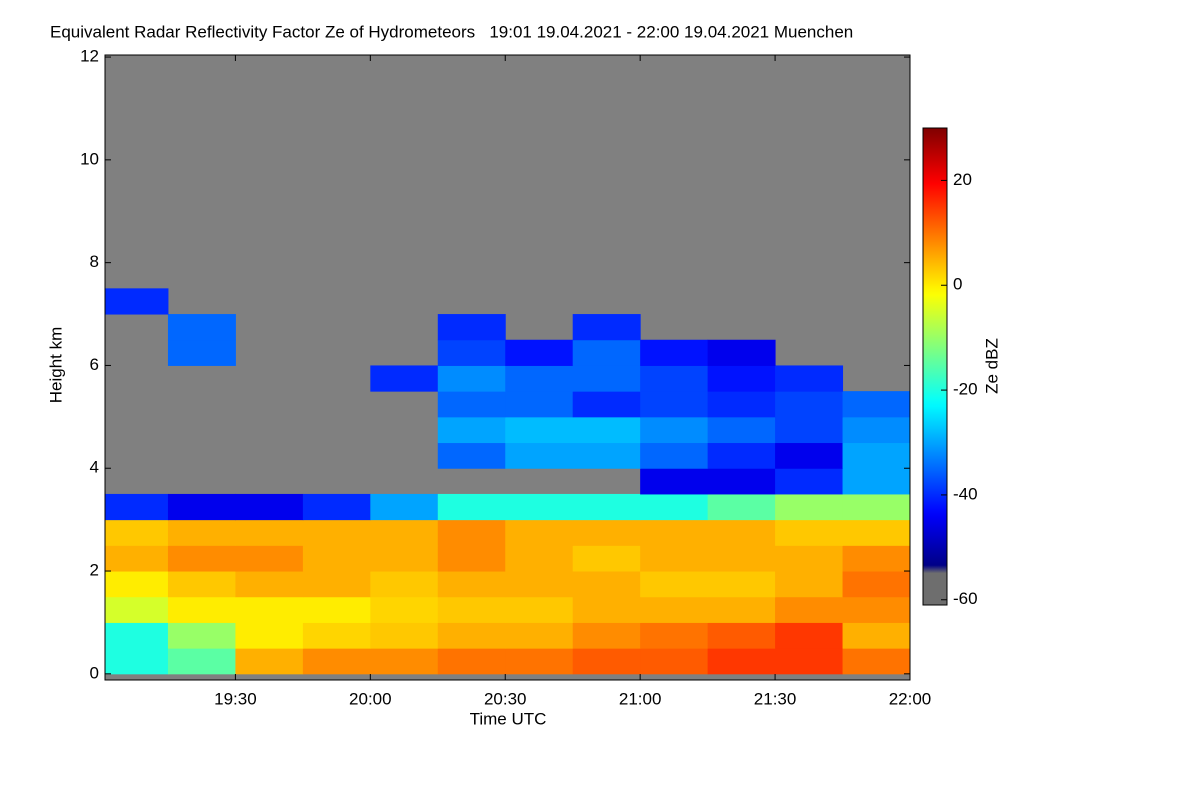  Describe the element at coordinates (957, 284) in the screenshot. I see `colorbar-tick-label: 0` at that location.